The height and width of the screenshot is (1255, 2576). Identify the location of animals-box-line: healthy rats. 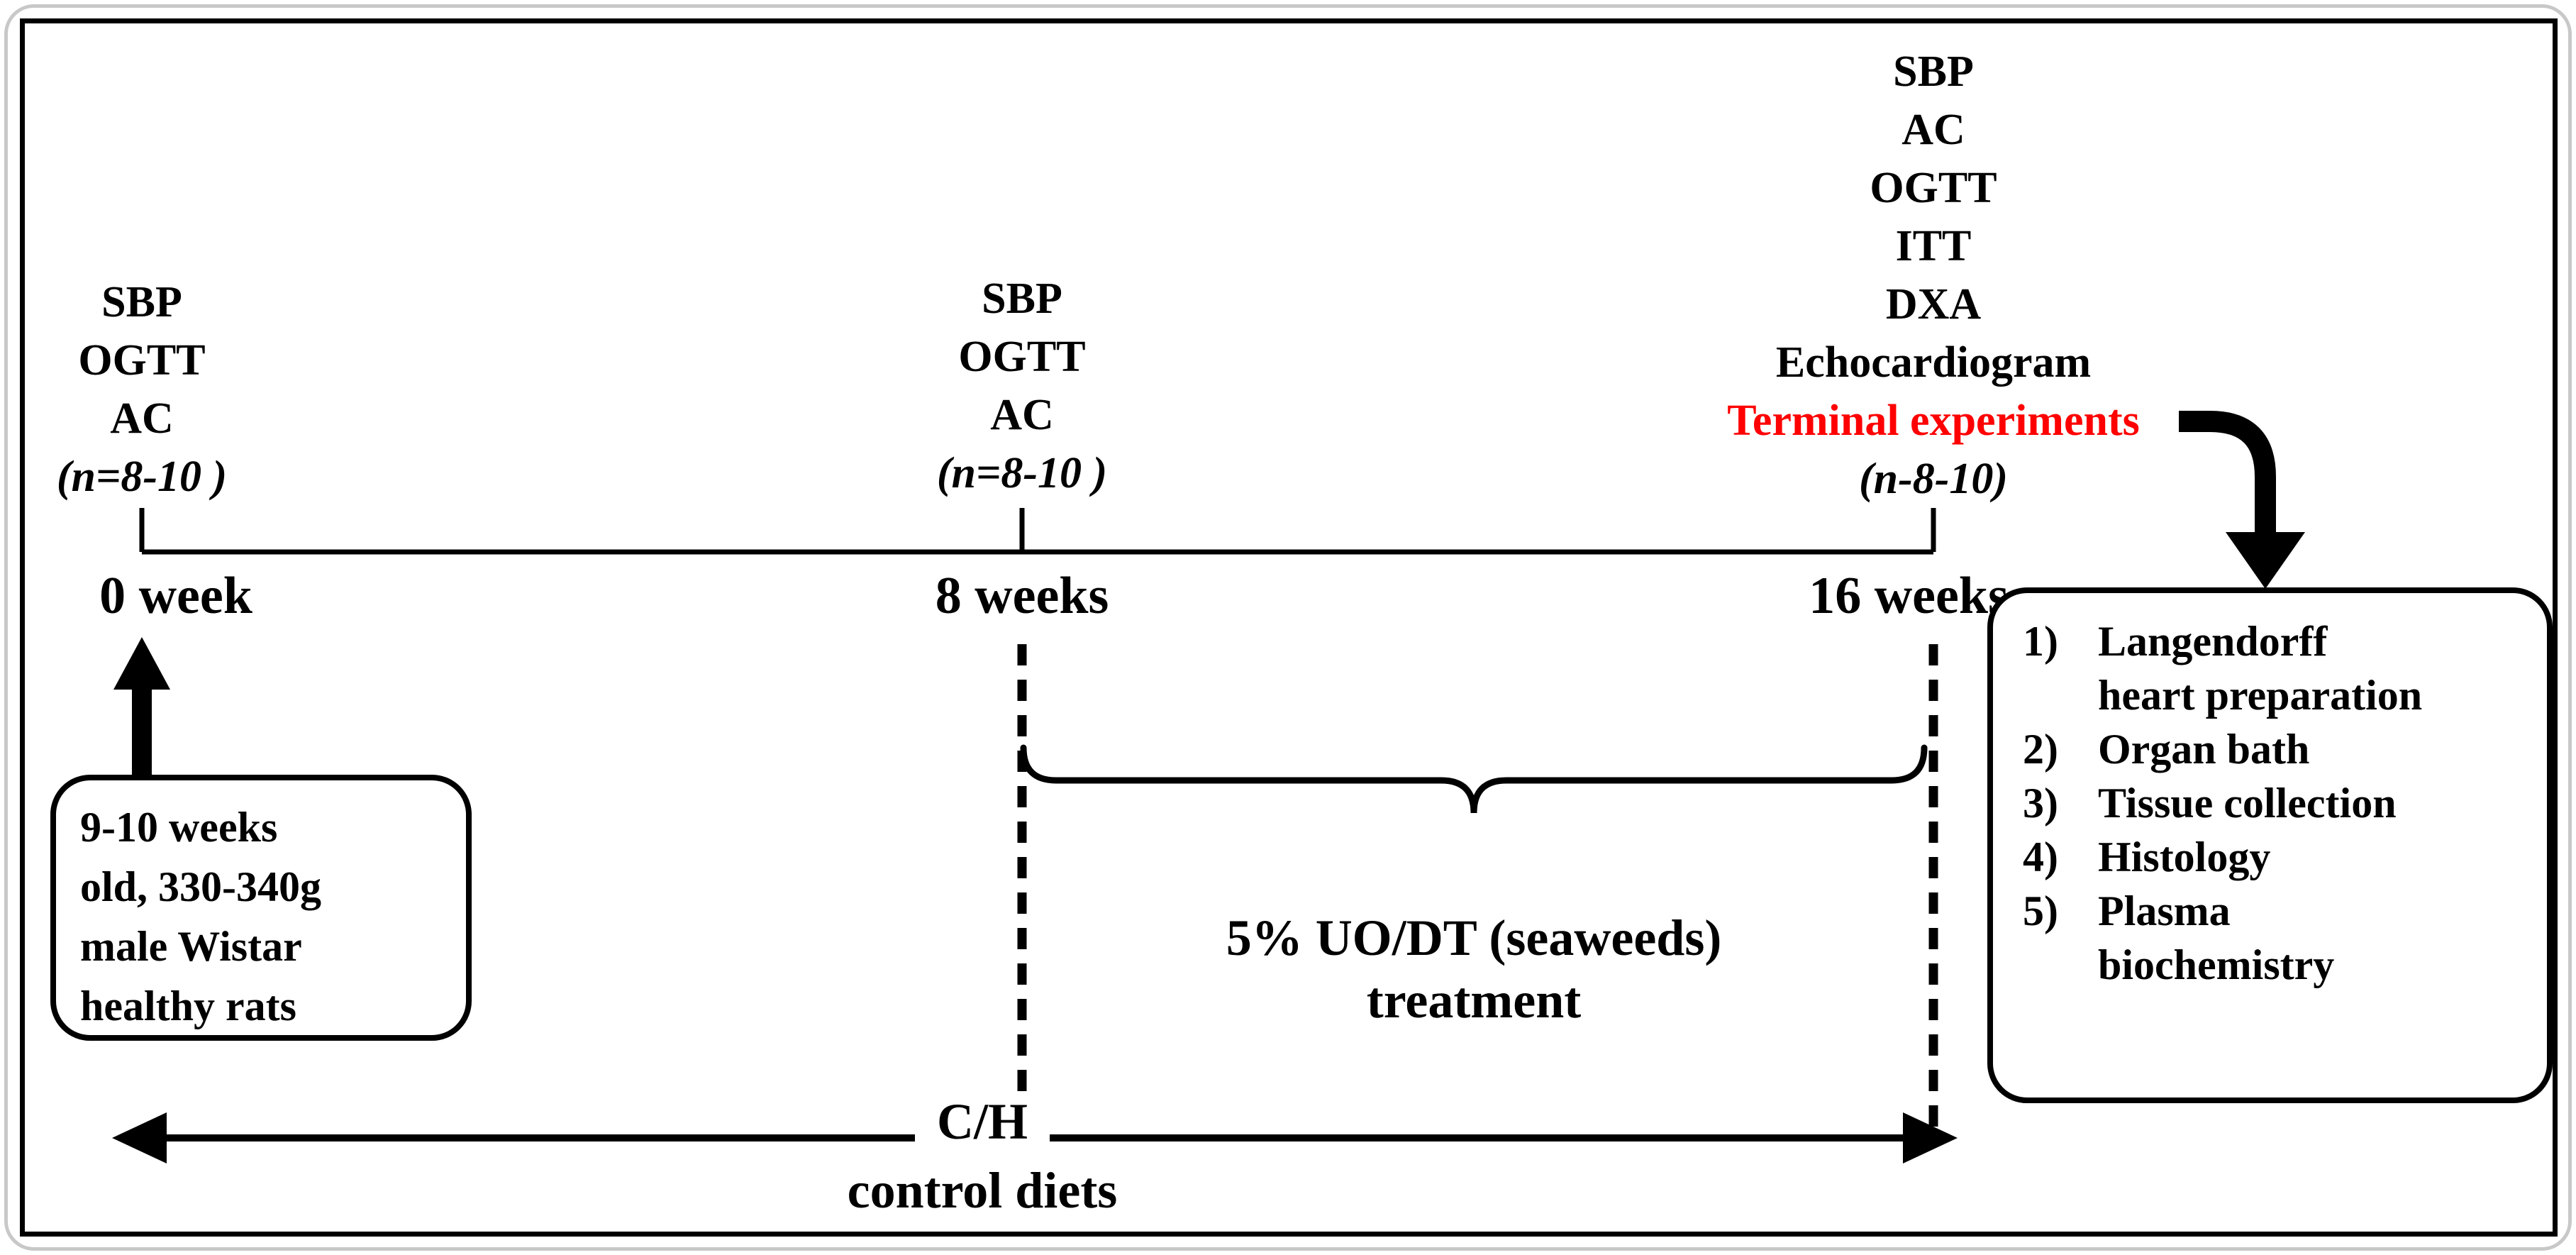
(188, 1006).